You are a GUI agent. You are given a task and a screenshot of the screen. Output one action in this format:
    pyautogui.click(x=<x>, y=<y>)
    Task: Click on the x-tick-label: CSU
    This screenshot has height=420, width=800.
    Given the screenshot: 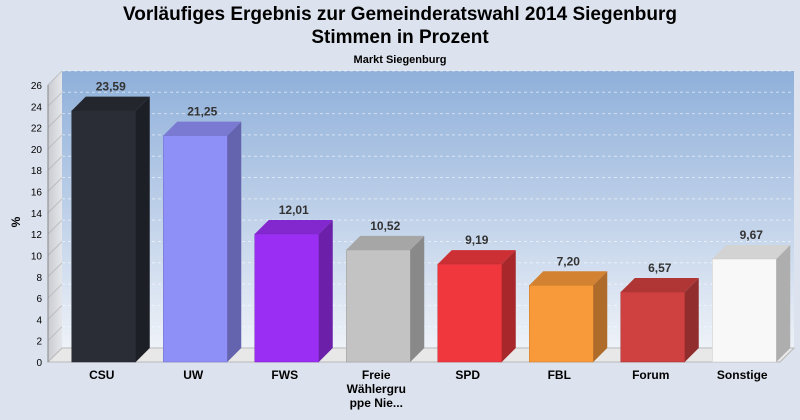 What is the action you would take?
    pyautogui.click(x=101, y=375)
    